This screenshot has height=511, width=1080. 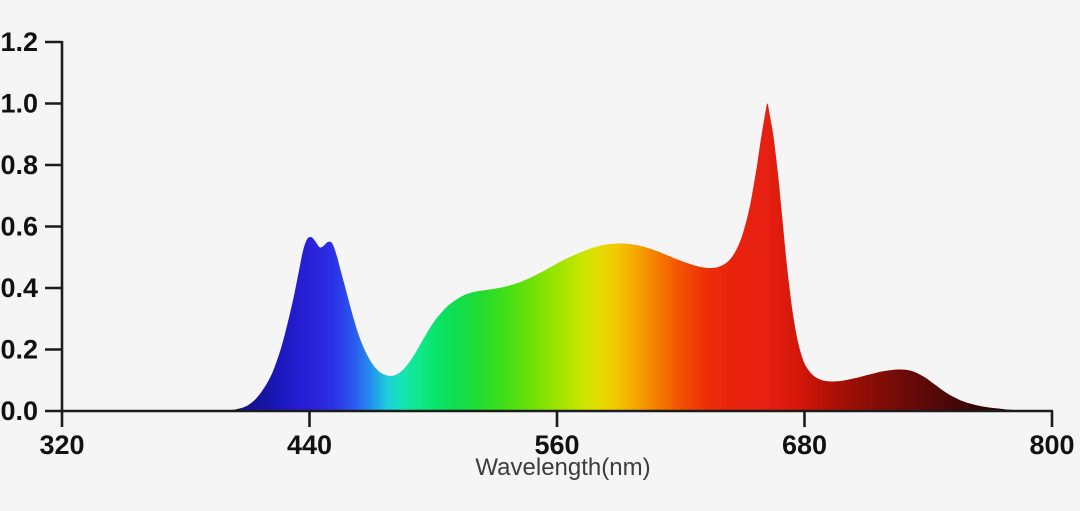 I want to click on x-tick-label: 800, so click(x=1051, y=445).